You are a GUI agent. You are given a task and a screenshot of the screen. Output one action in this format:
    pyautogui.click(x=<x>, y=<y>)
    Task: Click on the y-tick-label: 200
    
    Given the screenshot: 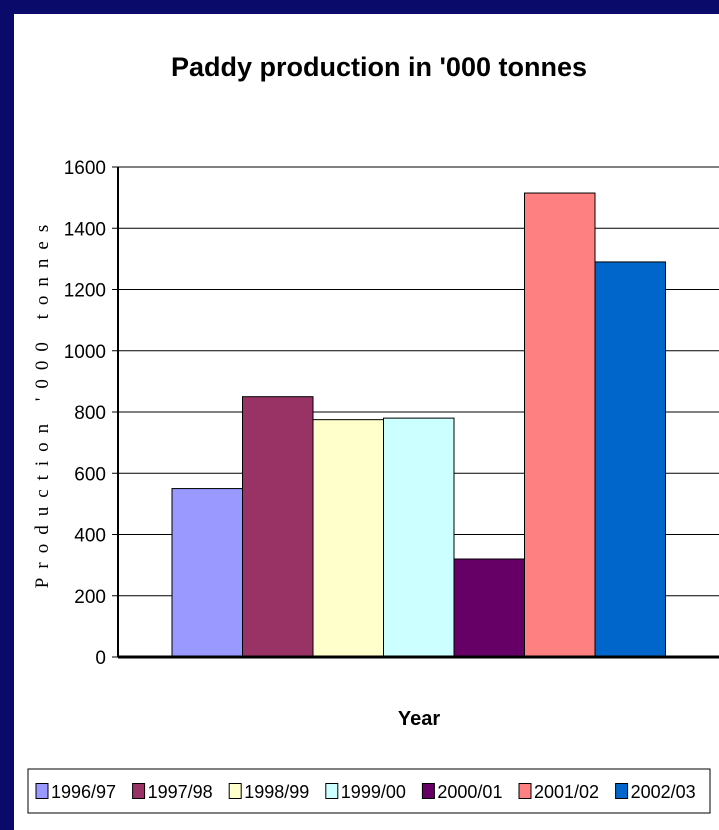 What is the action you would take?
    pyautogui.click(x=90, y=597)
    